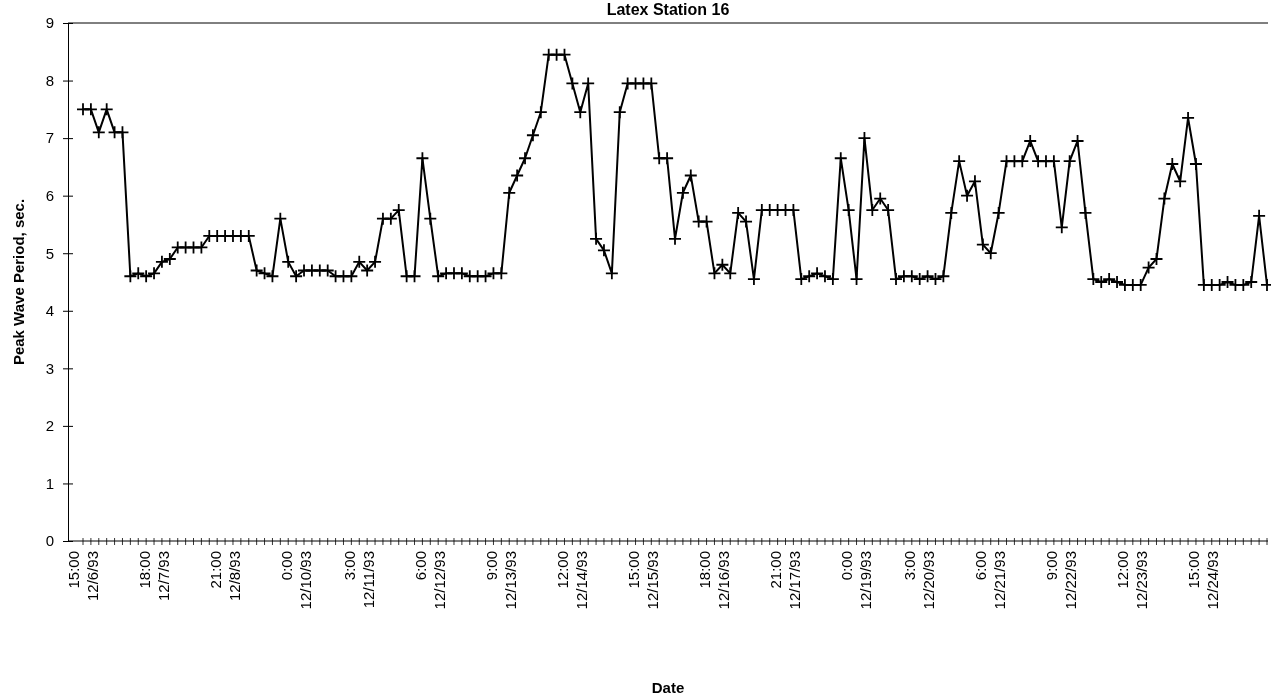 Image resolution: width=1271 pixels, height=699 pixels. What do you see at coordinates (153, 576) in the screenshot?
I see `x-tick-label: 18:00 12/7/93` at bounding box center [153, 576].